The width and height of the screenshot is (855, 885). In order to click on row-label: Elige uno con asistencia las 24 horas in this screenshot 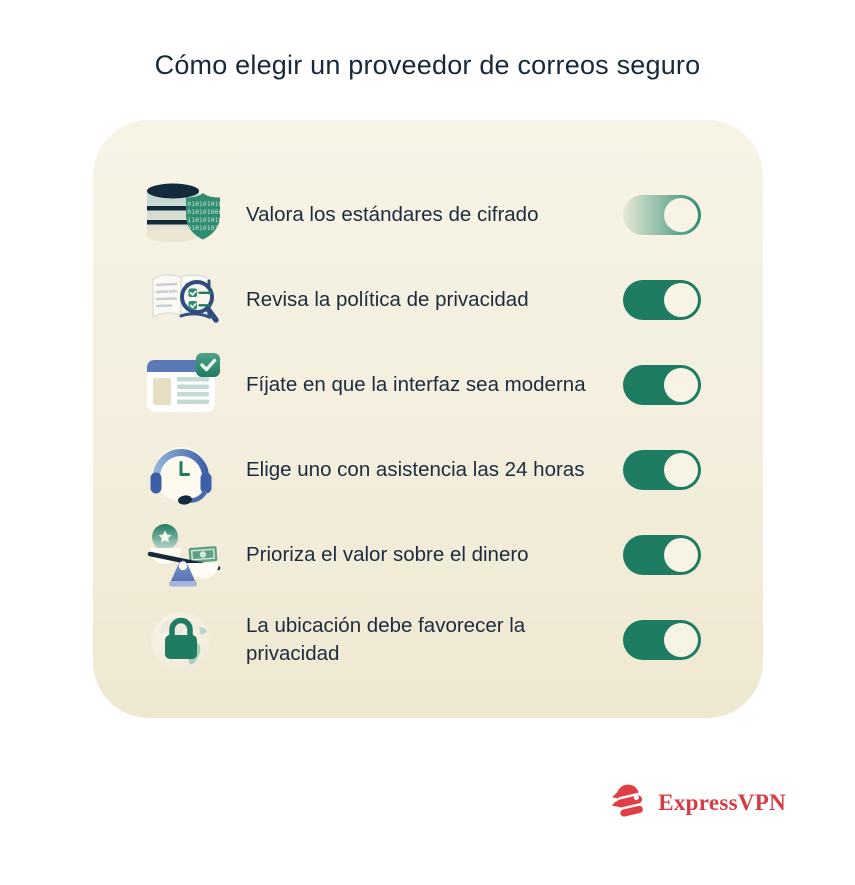, I will do `click(415, 469)`.